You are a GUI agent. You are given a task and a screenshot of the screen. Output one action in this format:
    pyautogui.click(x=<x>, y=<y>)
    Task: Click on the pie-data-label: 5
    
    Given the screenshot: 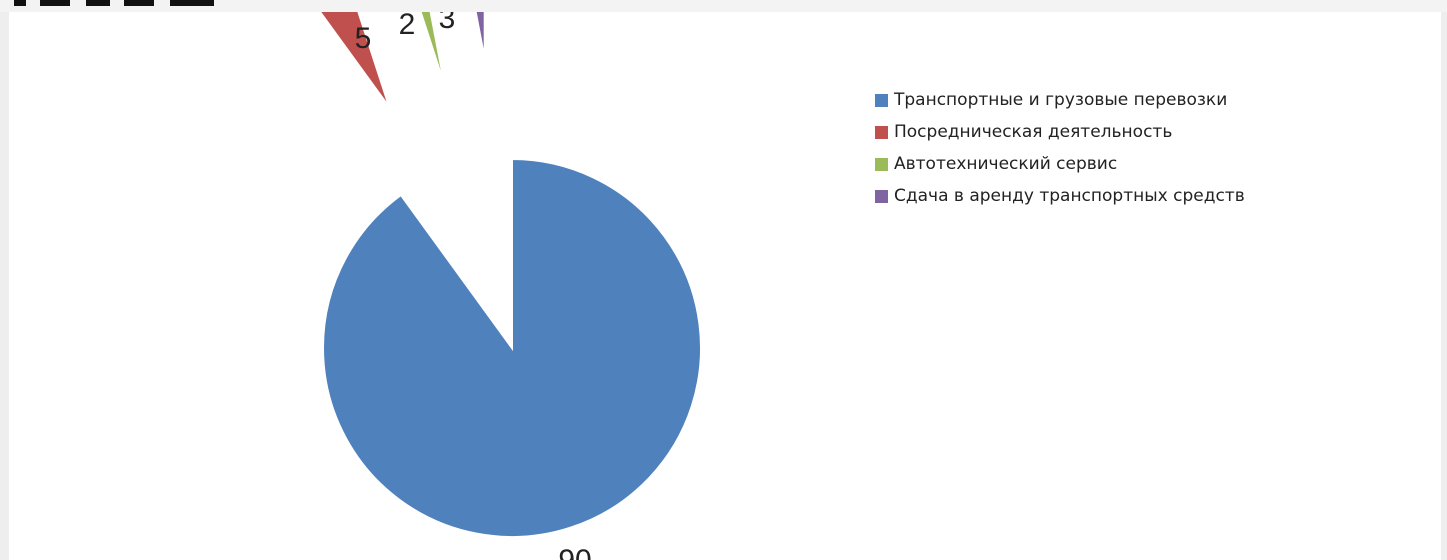 What is the action you would take?
    pyautogui.click(x=363, y=38)
    